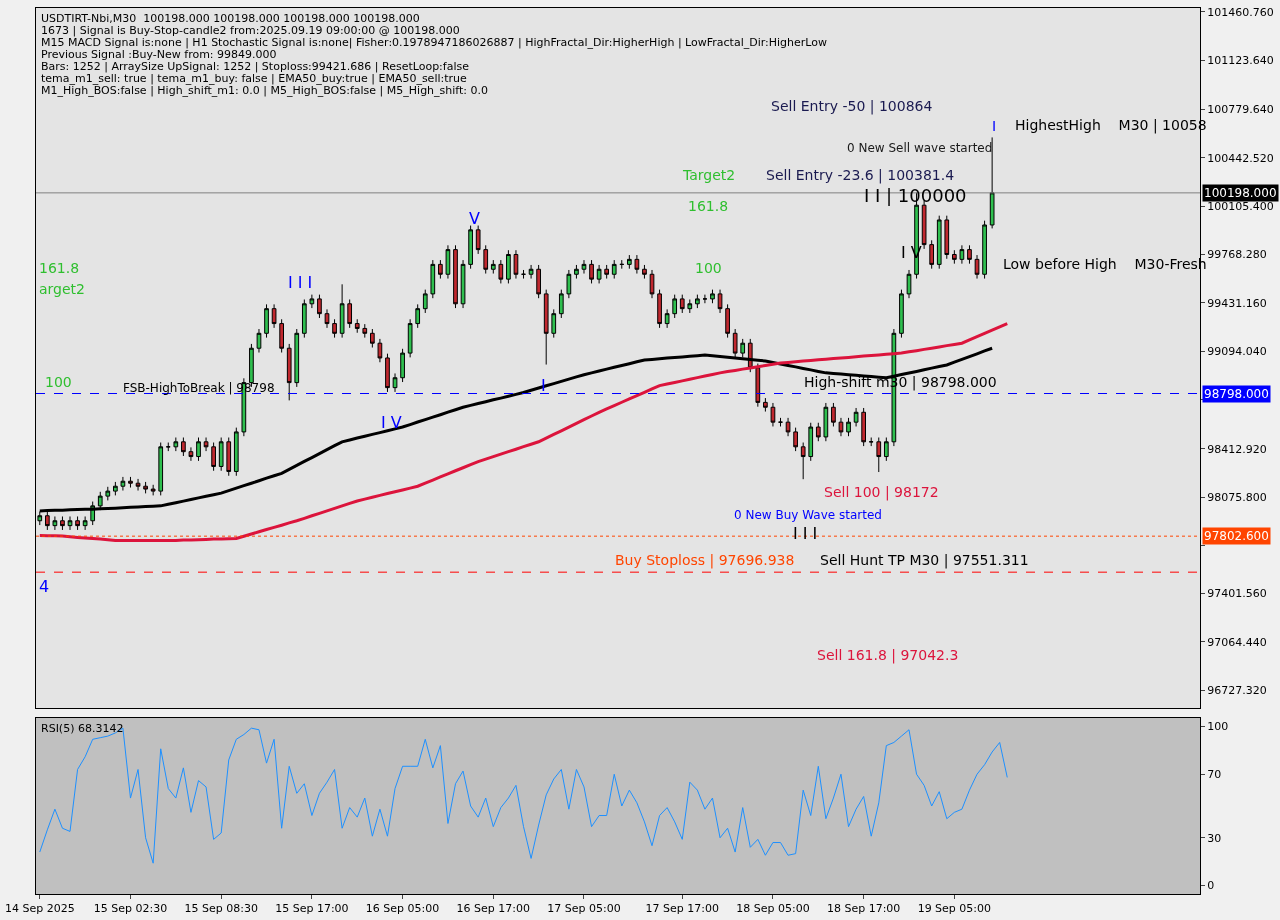  I want to click on y-tick-label: 100105.400, so click(1240, 206).